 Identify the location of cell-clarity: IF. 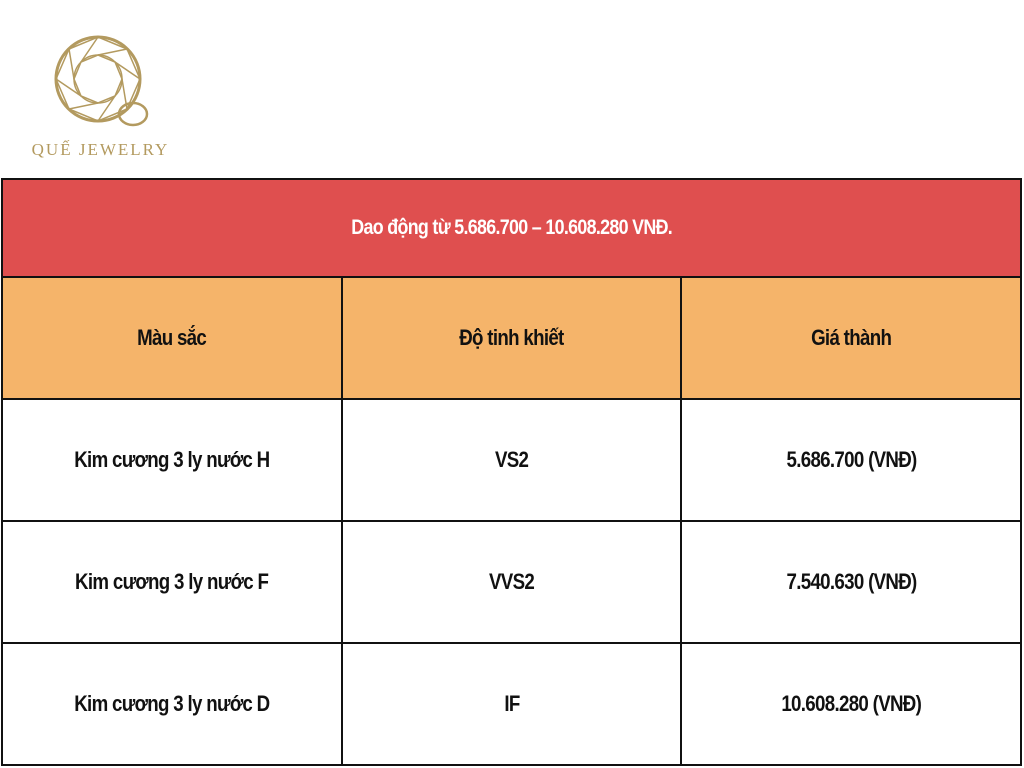
(511, 704).